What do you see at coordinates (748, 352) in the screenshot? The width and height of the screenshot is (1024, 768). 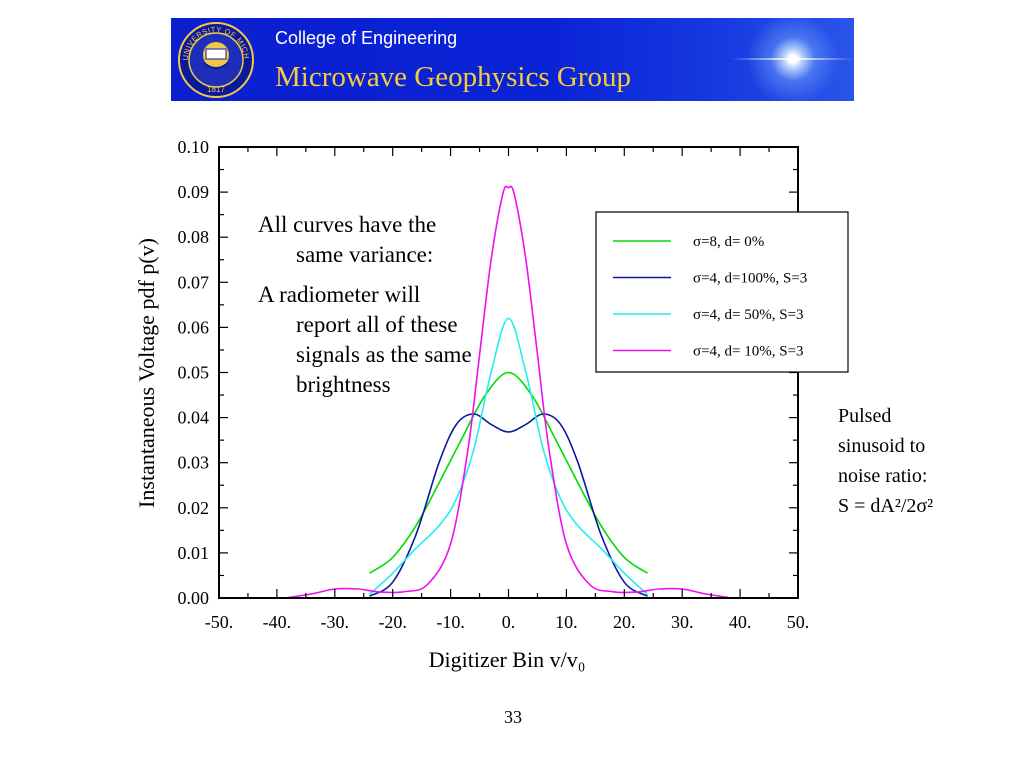 I see `legend-label-4: σ=4, d= 10%, S=3` at bounding box center [748, 352].